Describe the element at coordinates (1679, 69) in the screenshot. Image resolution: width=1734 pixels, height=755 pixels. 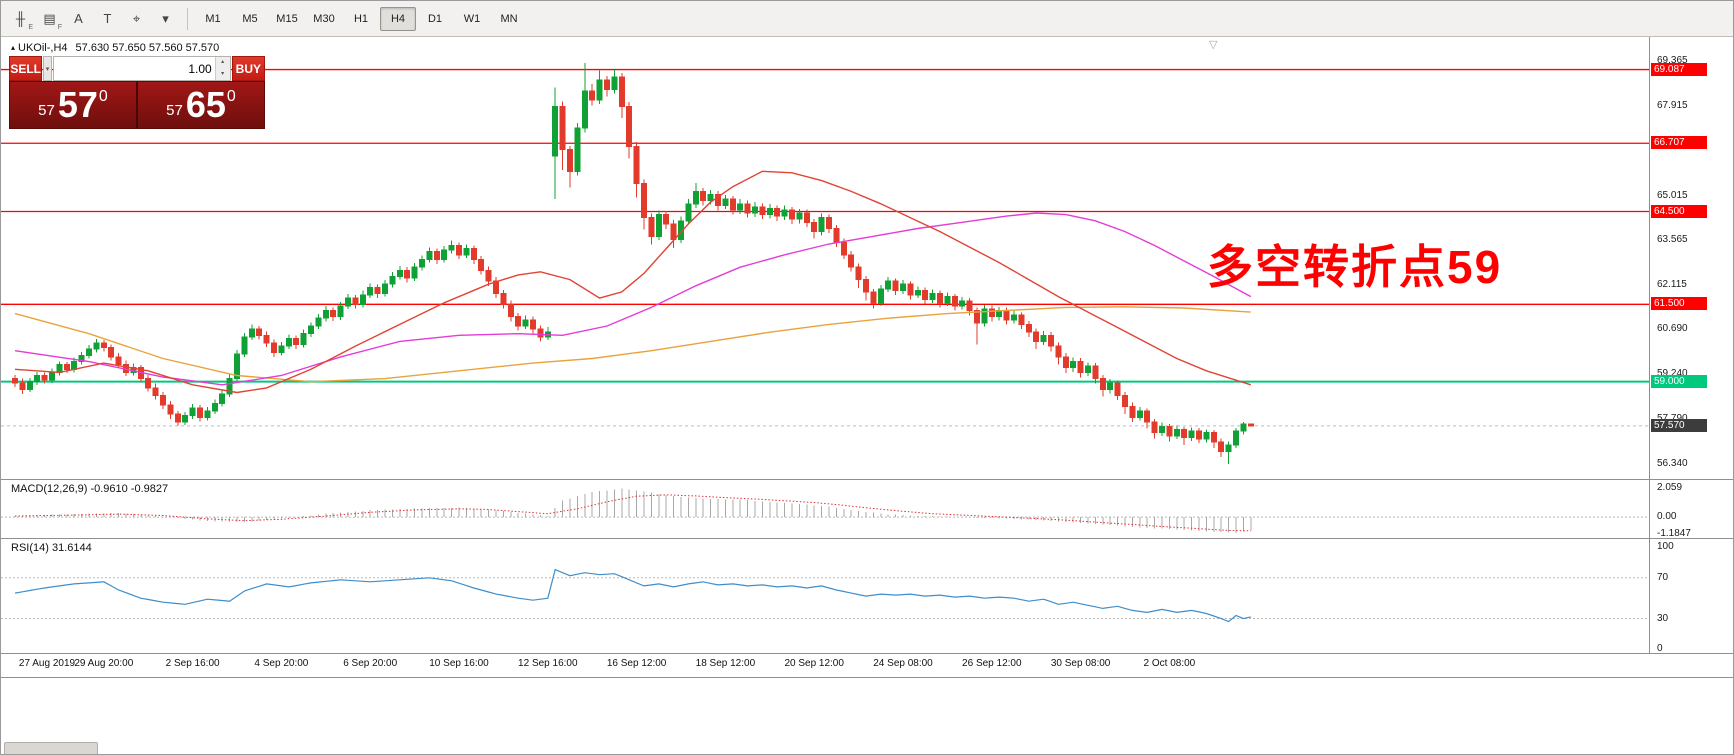
I see `price-tag-69.087: 69.087` at that location.